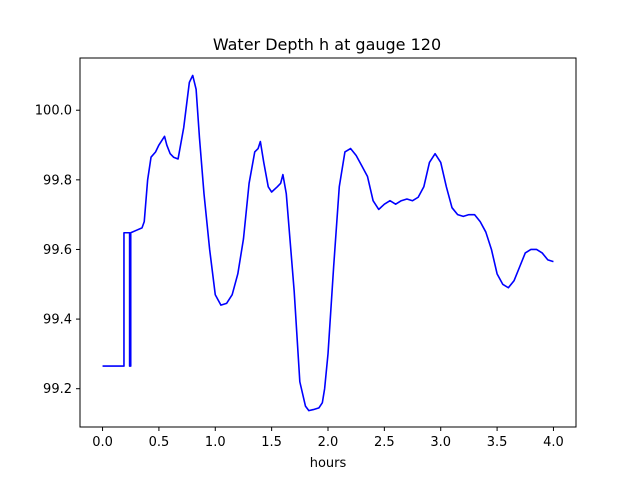 Image resolution: width=640 pixels, height=480 pixels. Describe the element at coordinates (215, 442) in the screenshot. I see `x-tick-label: 1.0` at that location.